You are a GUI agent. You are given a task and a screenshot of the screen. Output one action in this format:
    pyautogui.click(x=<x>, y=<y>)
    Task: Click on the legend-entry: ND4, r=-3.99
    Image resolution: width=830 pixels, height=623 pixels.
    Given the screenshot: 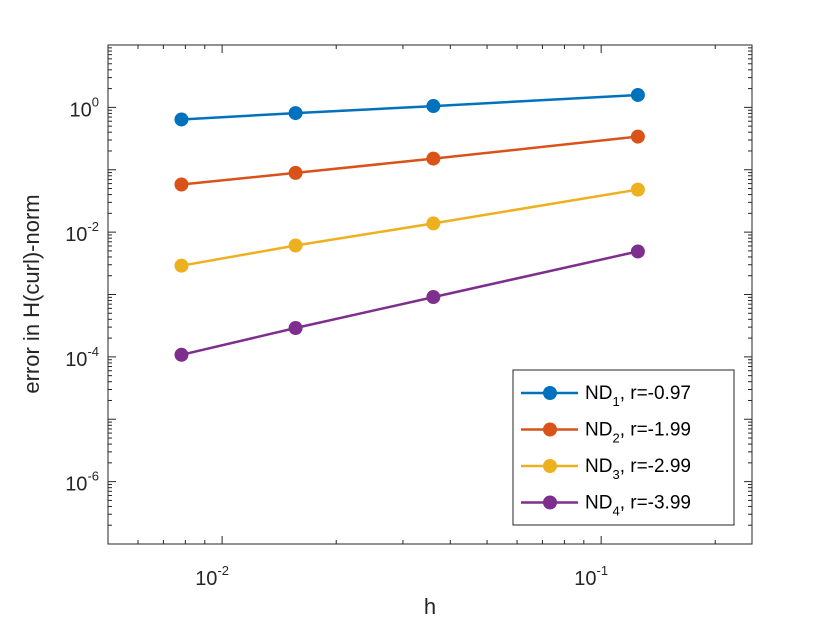 What is the action you would take?
    pyautogui.click(x=606, y=506)
    